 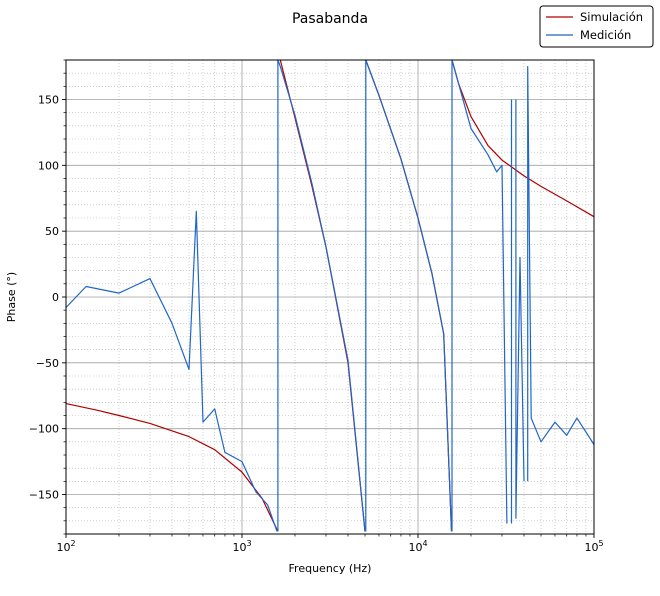 What do you see at coordinates (48, 165) in the screenshot?
I see `y-tick-label: 100` at bounding box center [48, 165].